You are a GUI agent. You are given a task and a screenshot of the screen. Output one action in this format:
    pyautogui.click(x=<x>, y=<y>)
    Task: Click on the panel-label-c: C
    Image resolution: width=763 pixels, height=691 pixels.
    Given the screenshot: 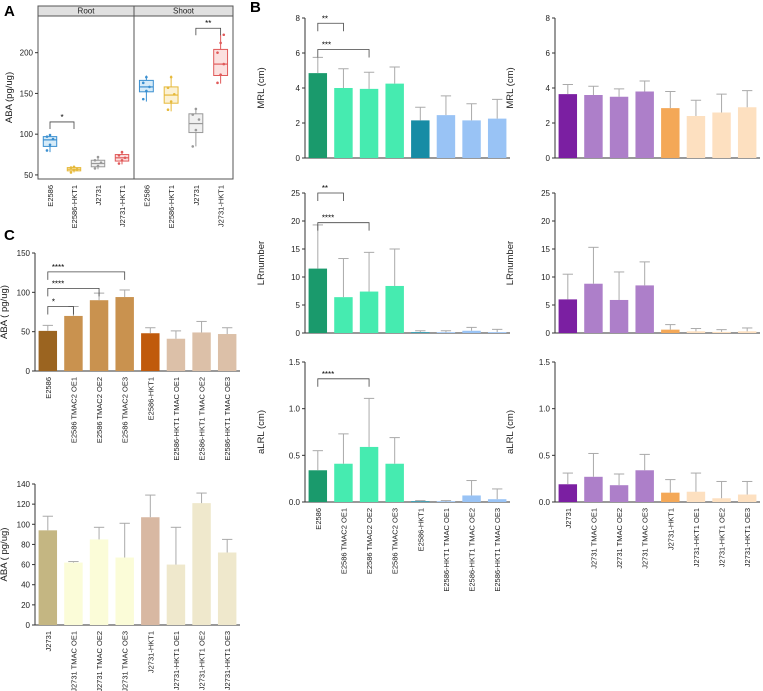 What is the action you would take?
    pyautogui.click(x=9, y=235)
    